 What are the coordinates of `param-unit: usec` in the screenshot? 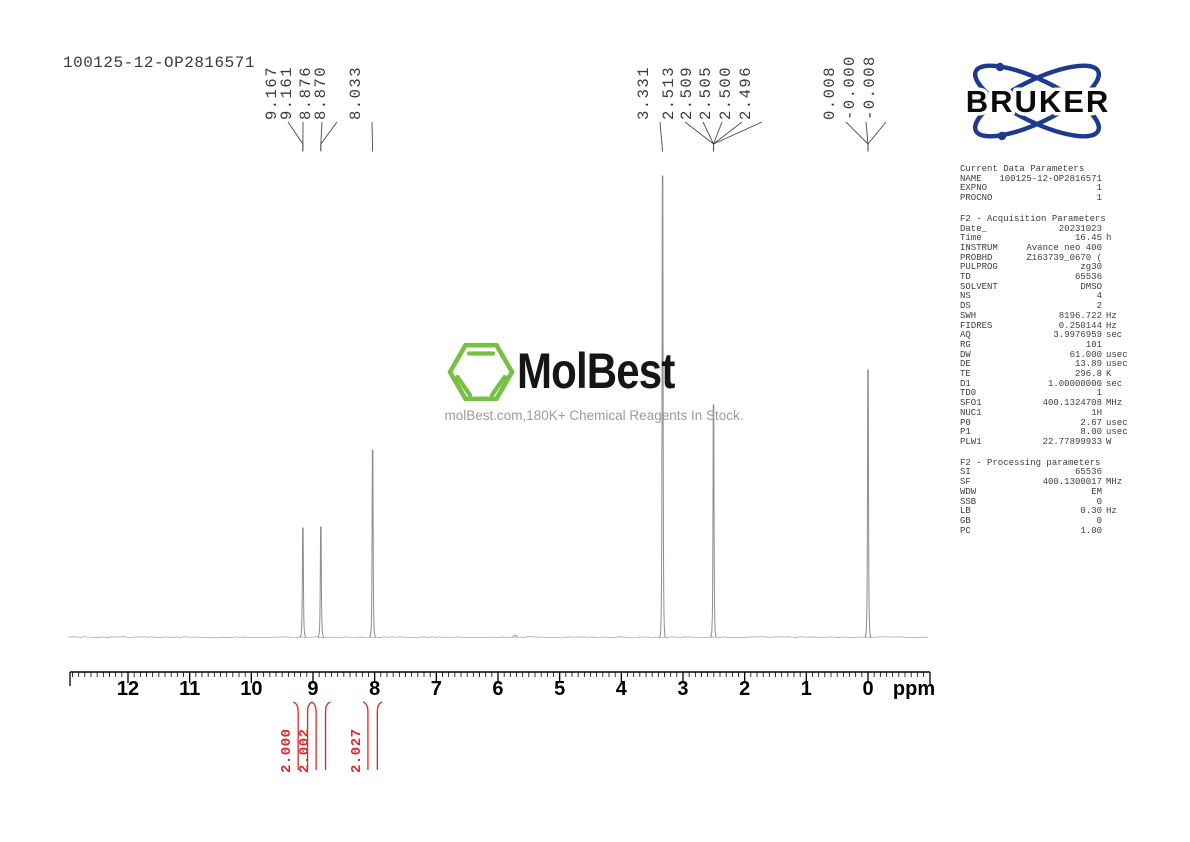 It's located at (1117, 432).